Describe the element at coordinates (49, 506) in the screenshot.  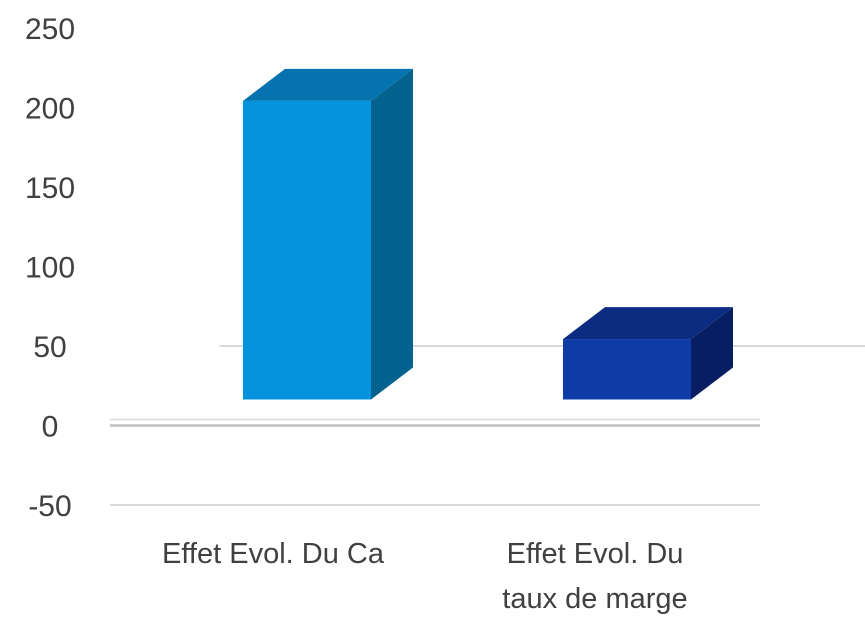
I see `y-tick-label: -50` at that location.